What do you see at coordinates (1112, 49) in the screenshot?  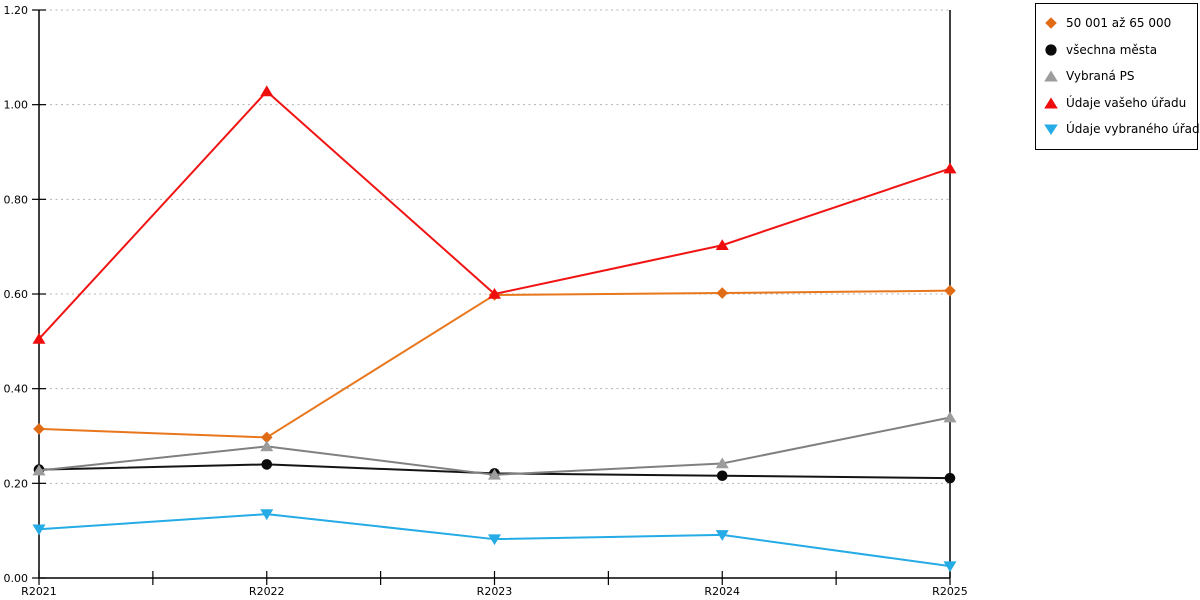 I see `legend-label: všechna města` at bounding box center [1112, 49].